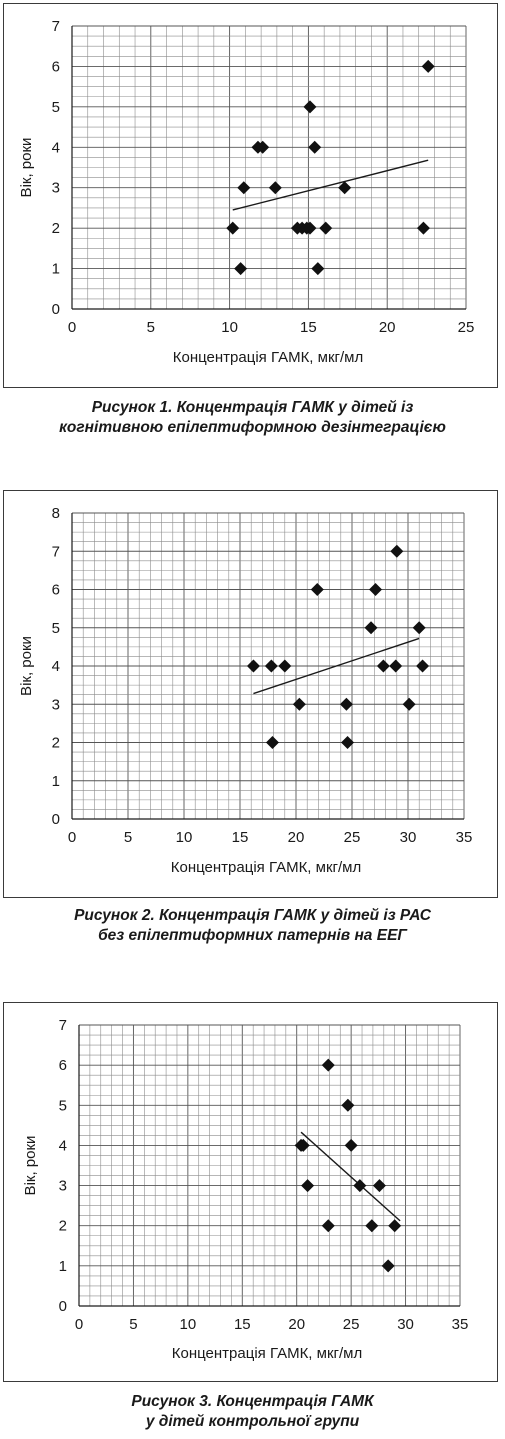  I want to click on y-tick-label: 8, so click(56, 513).